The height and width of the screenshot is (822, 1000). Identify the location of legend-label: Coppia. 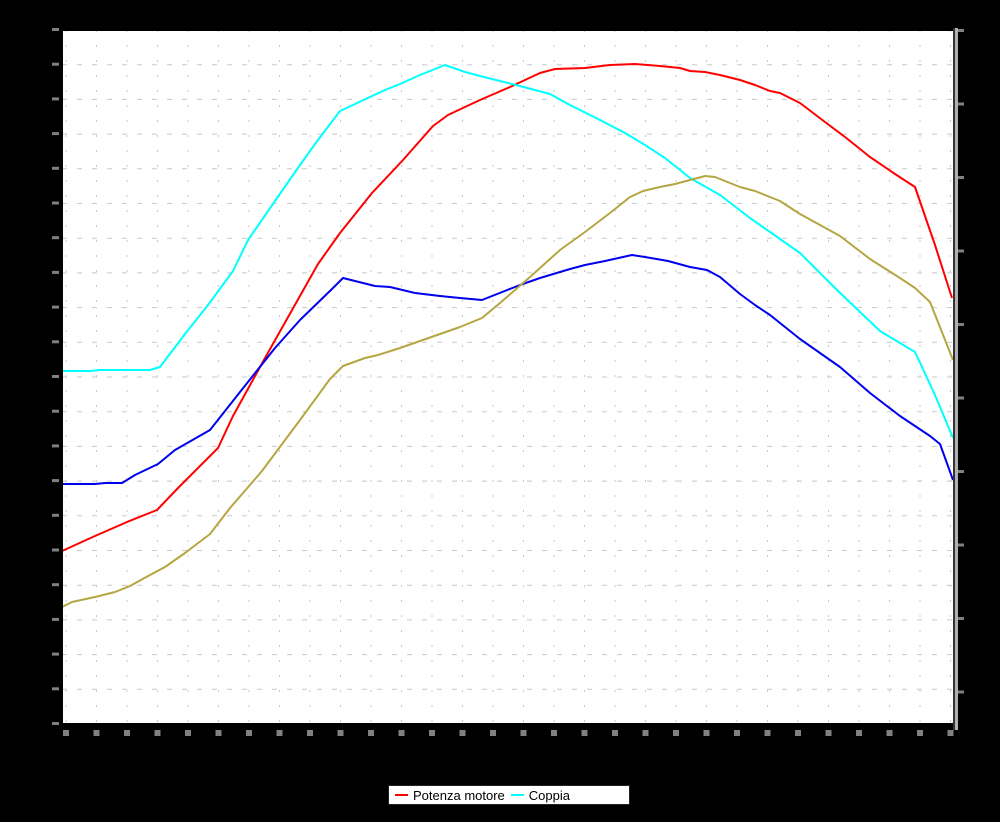
(549, 795).